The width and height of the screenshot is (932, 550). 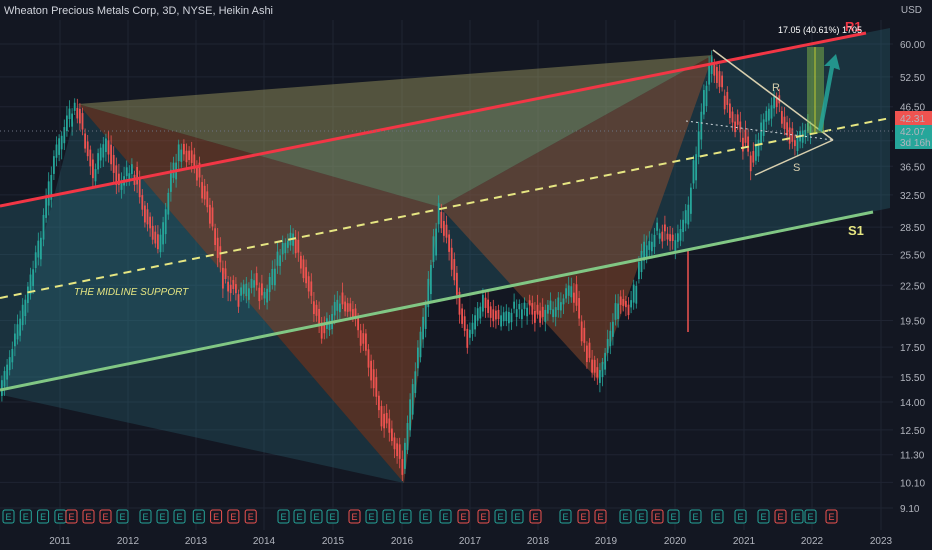 What do you see at coordinates (606, 541) in the screenshot?
I see `x-tick-label: 2019` at bounding box center [606, 541].